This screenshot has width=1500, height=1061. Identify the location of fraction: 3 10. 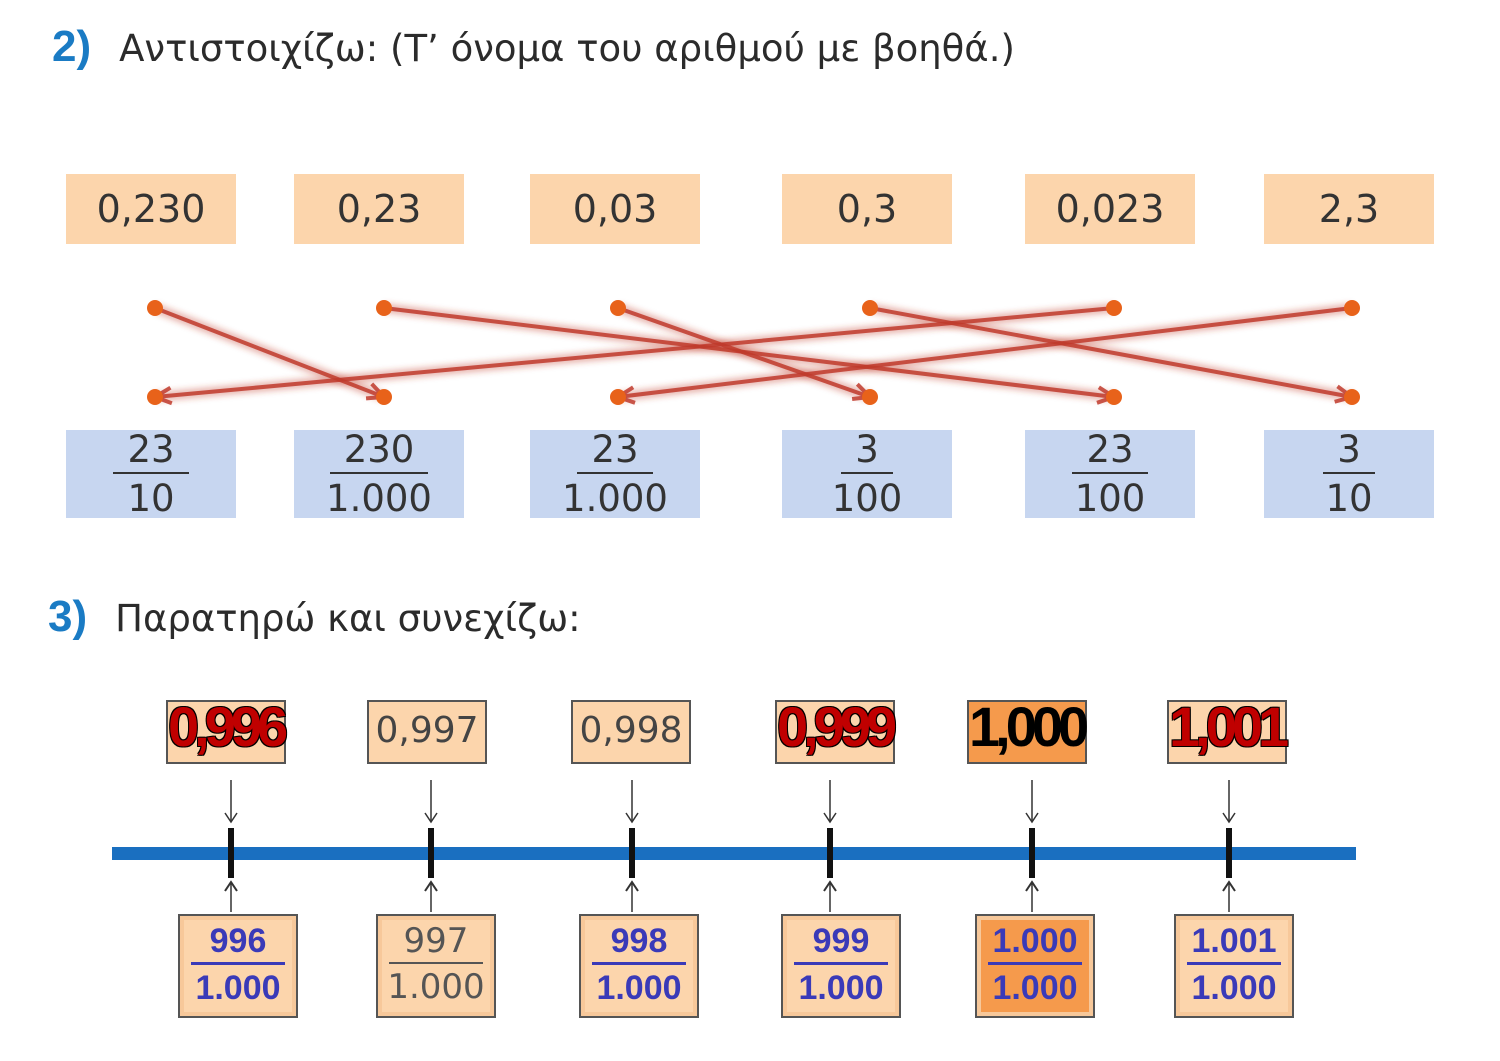
(1349, 474).